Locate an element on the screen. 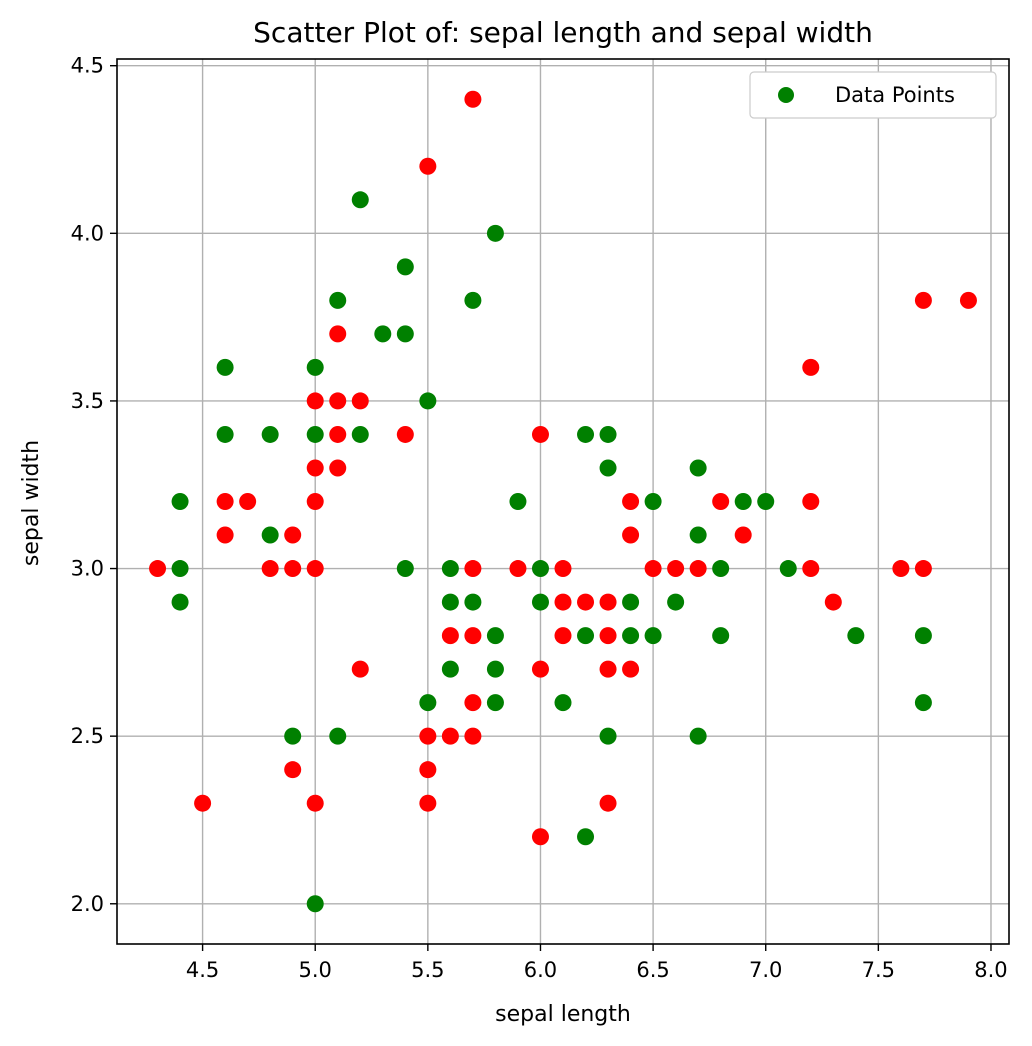 This screenshot has height=1046, width=1032. y-axis-label: sepal width is located at coordinates (31, 503).